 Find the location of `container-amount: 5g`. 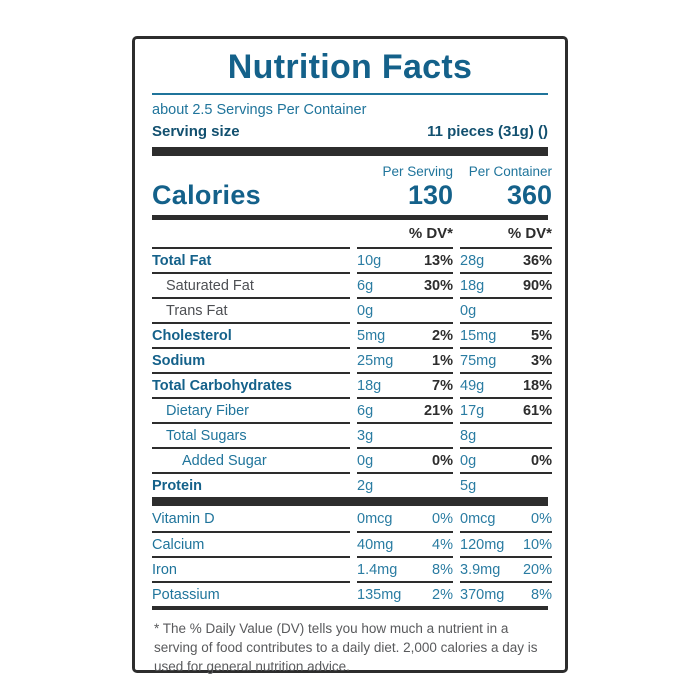

container-amount: 5g is located at coordinates (468, 485).